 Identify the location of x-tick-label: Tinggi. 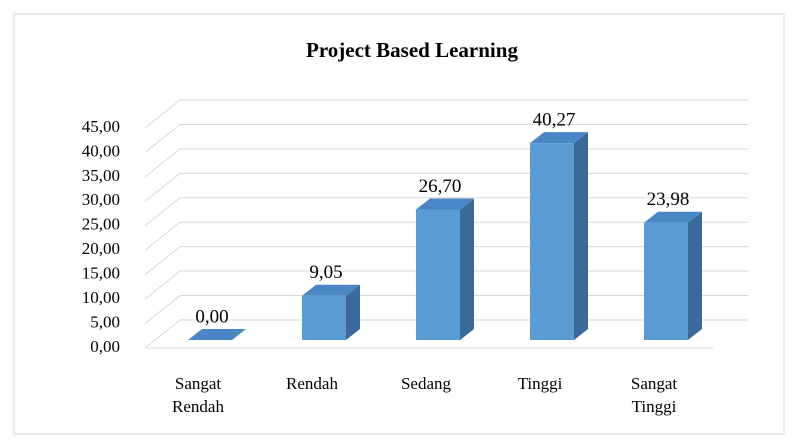
(540, 383).